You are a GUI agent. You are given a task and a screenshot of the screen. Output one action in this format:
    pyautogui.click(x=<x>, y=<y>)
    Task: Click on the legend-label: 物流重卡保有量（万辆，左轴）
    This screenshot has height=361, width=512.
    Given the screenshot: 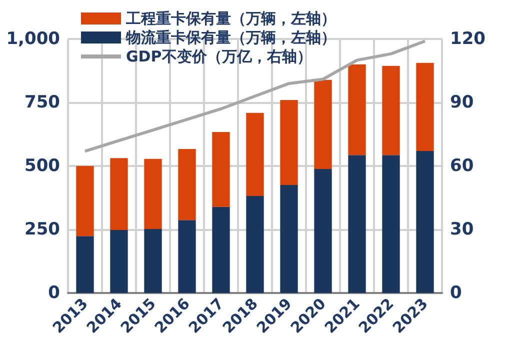 What is the action you would take?
    pyautogui.click(x=230, y=37)
    